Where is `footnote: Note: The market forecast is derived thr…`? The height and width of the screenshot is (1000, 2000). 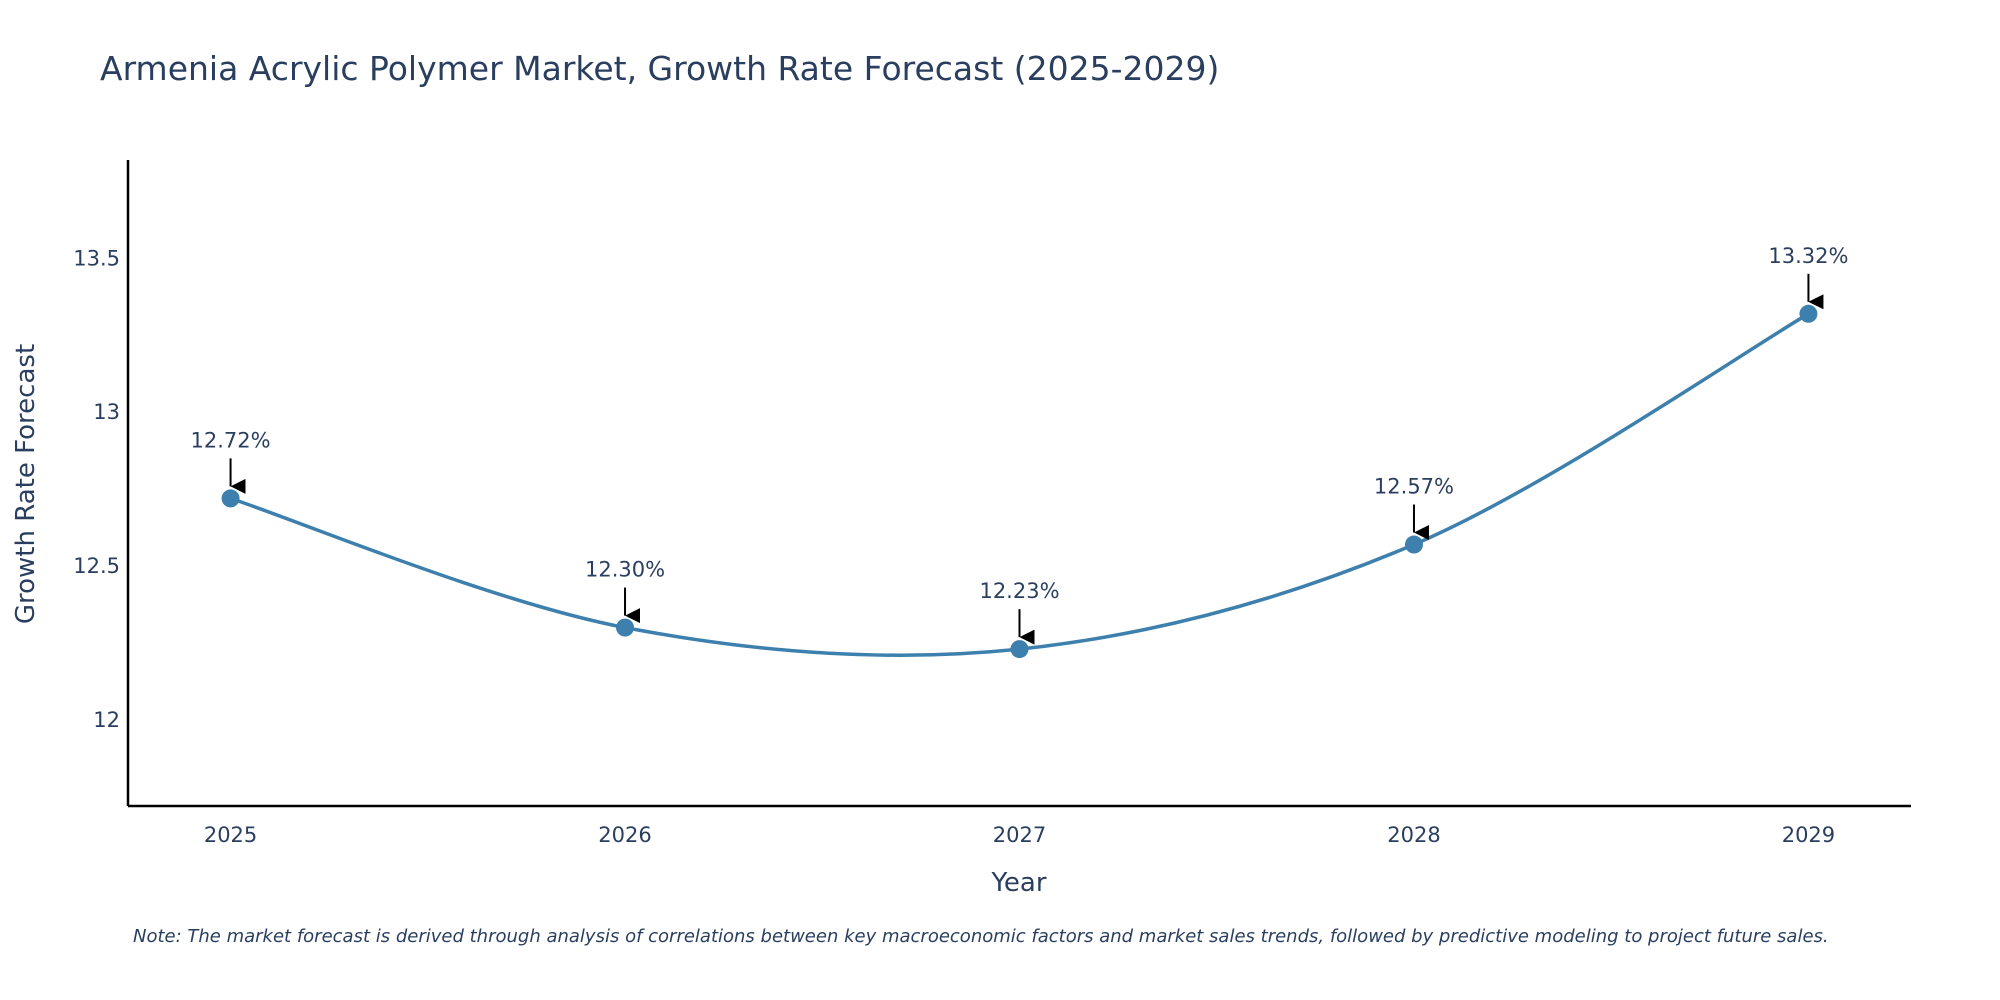 footnote: Note: The market forecast is derived thr… is located at coordinates (981, 936).